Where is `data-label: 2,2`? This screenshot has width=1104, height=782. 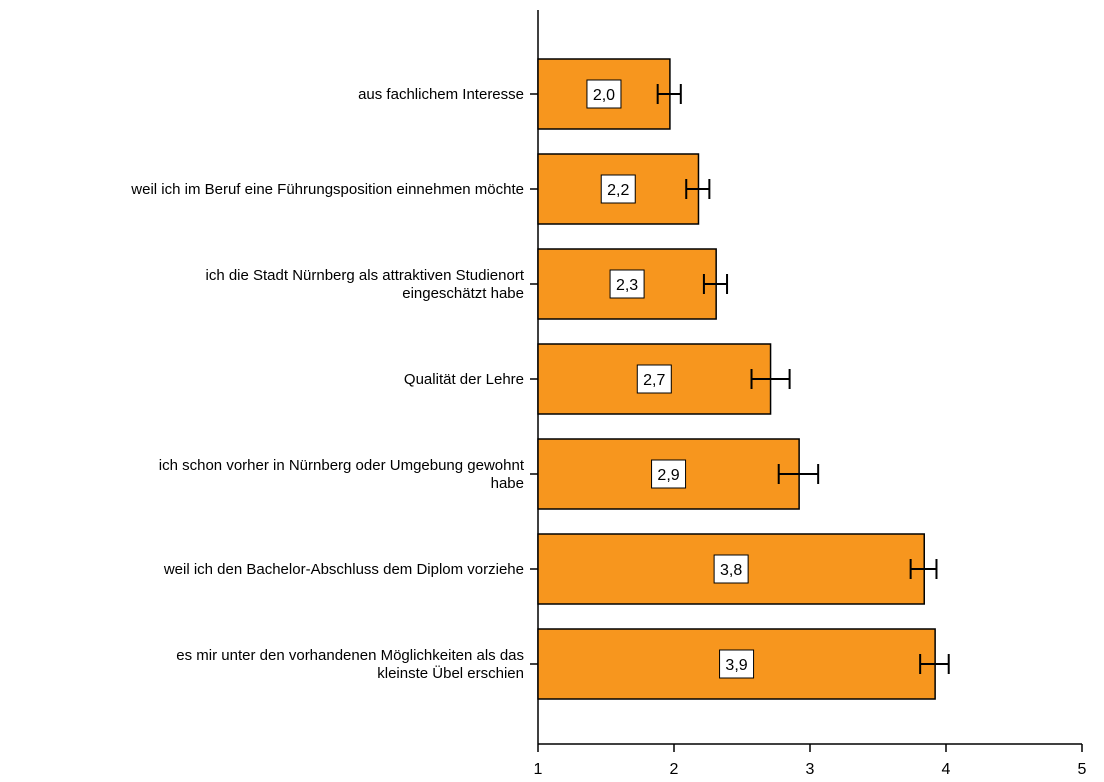
data-label: 2,2 is located at coordinates (618, 190).